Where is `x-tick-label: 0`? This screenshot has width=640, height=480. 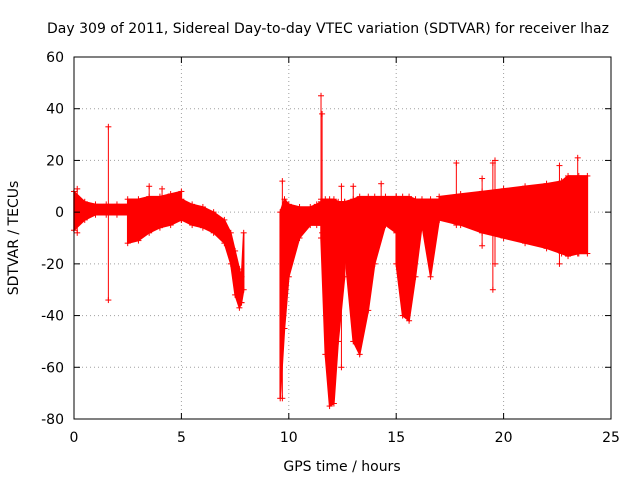
x-tick-label: 0 is located at coordinates (74, 438).